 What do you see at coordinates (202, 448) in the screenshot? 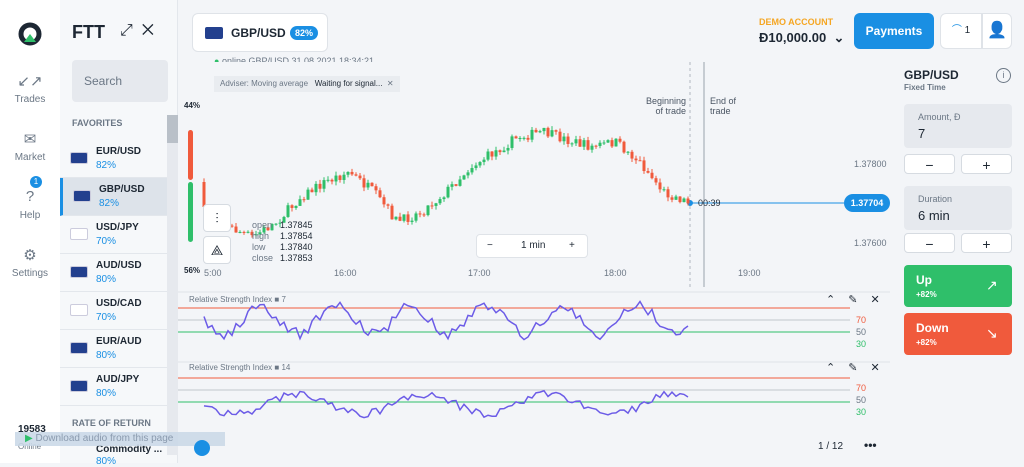
I see `scroll-button` at bounding box center [202, 448].